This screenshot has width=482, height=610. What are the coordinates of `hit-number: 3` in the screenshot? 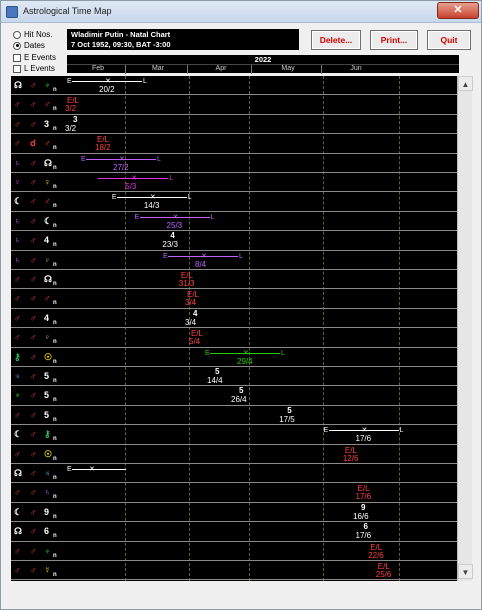 It's located at (75, 119).